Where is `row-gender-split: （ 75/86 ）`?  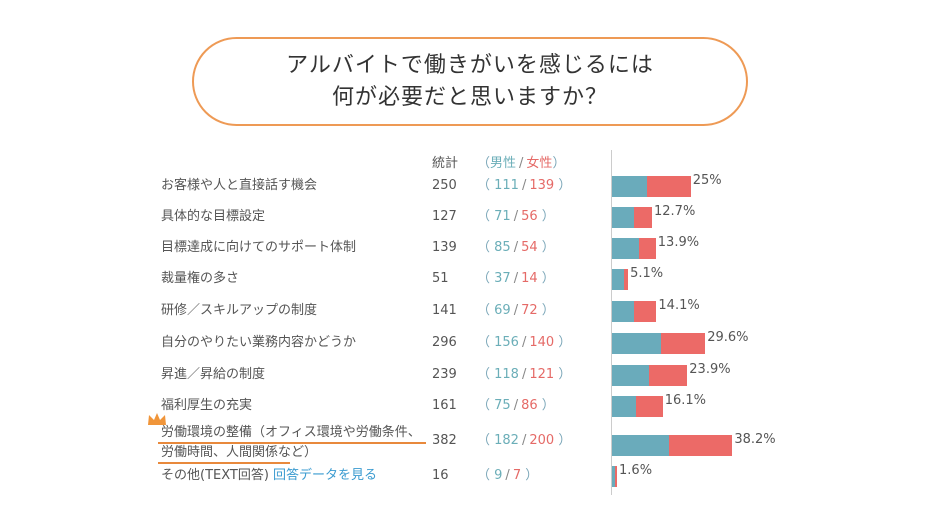
row-gender-split: （ 75/86 ） is located at coordinates (516, 406).